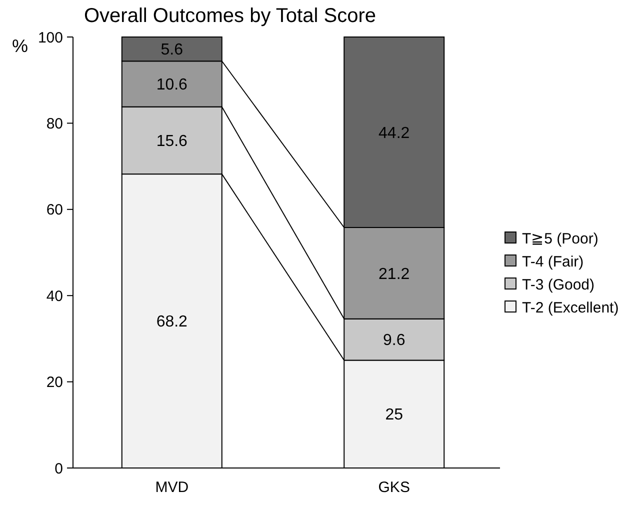 The height and width of the screenshot is (507, 635). I want to click on y-tick-label: 100, so click(50, 37).